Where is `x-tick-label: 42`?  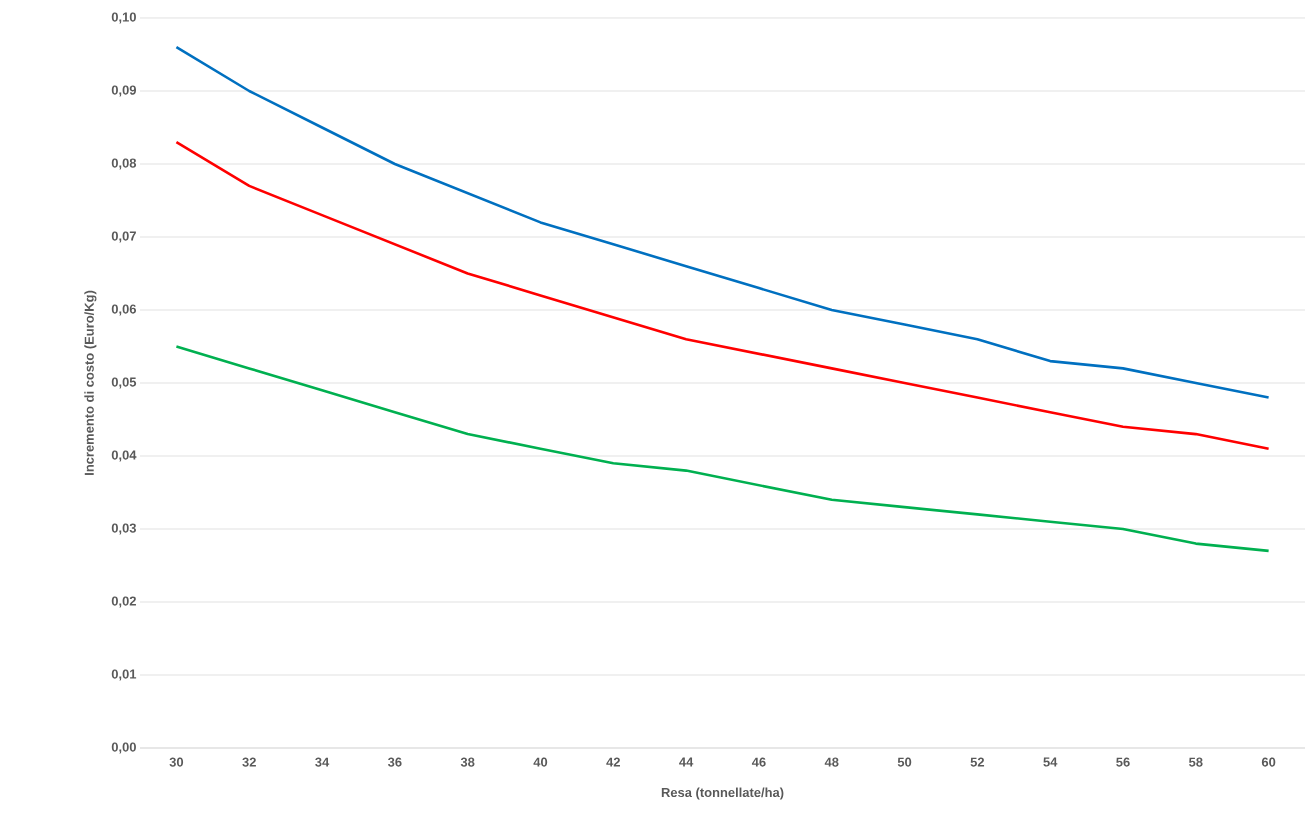 x-tick-label: 42 is located at coordinates (613, 762).